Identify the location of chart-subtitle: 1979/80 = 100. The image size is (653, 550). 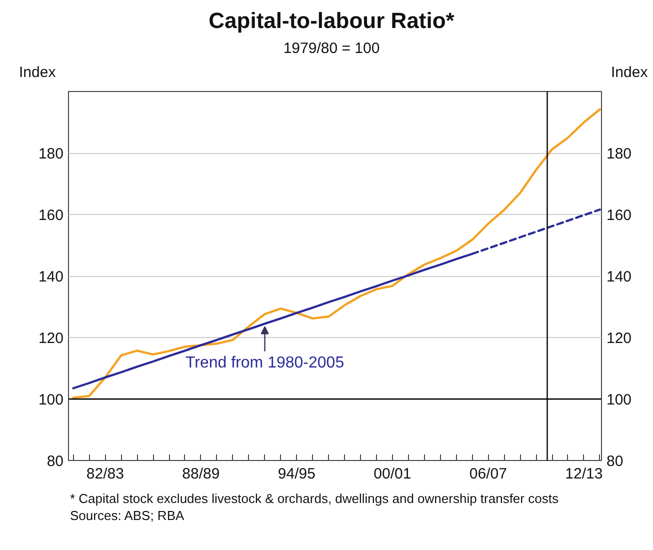
(331, 49).